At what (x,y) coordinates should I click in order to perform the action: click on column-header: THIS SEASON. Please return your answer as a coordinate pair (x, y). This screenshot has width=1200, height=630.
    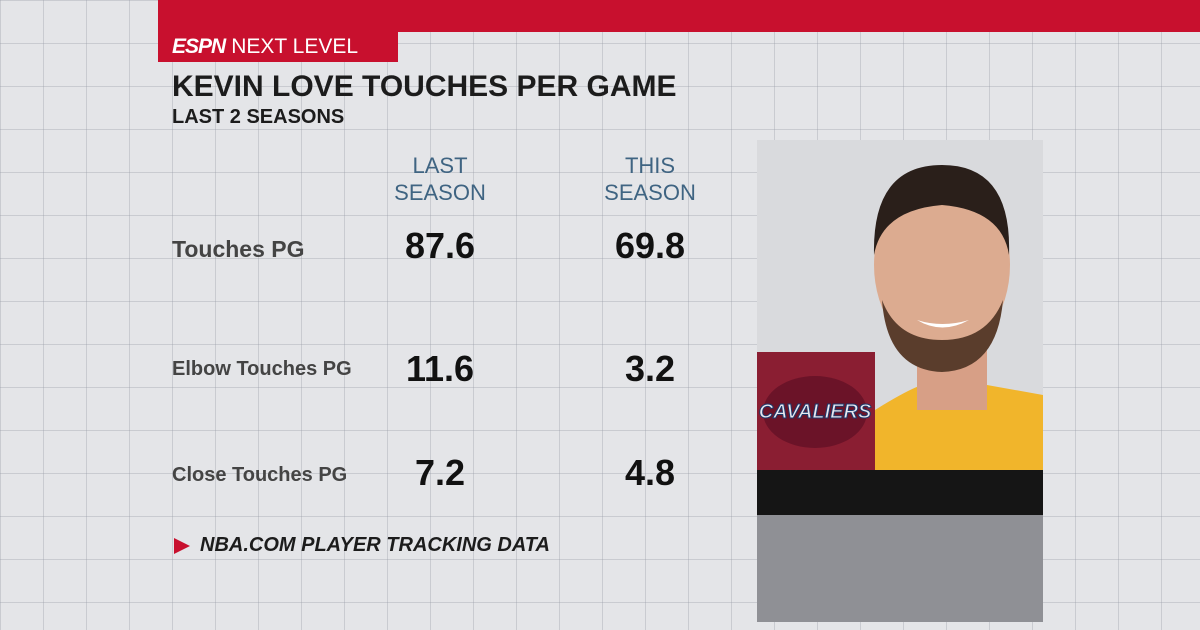
    Looking at the image, I should click on (650, 179).